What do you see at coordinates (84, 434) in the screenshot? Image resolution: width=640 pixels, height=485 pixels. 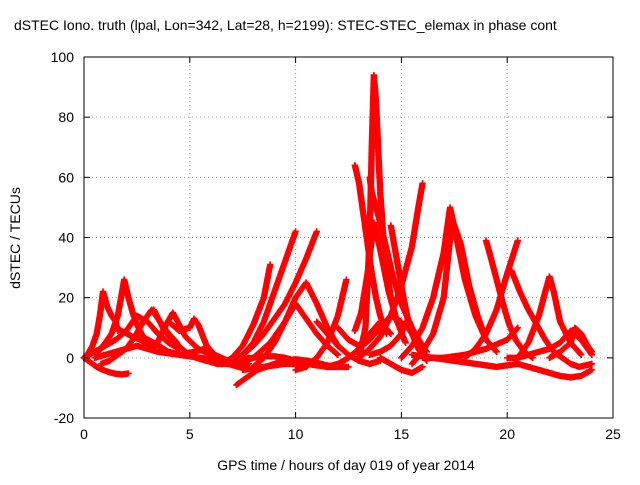 I see `x-tick-label: 0` at bounding box center [84, 434].